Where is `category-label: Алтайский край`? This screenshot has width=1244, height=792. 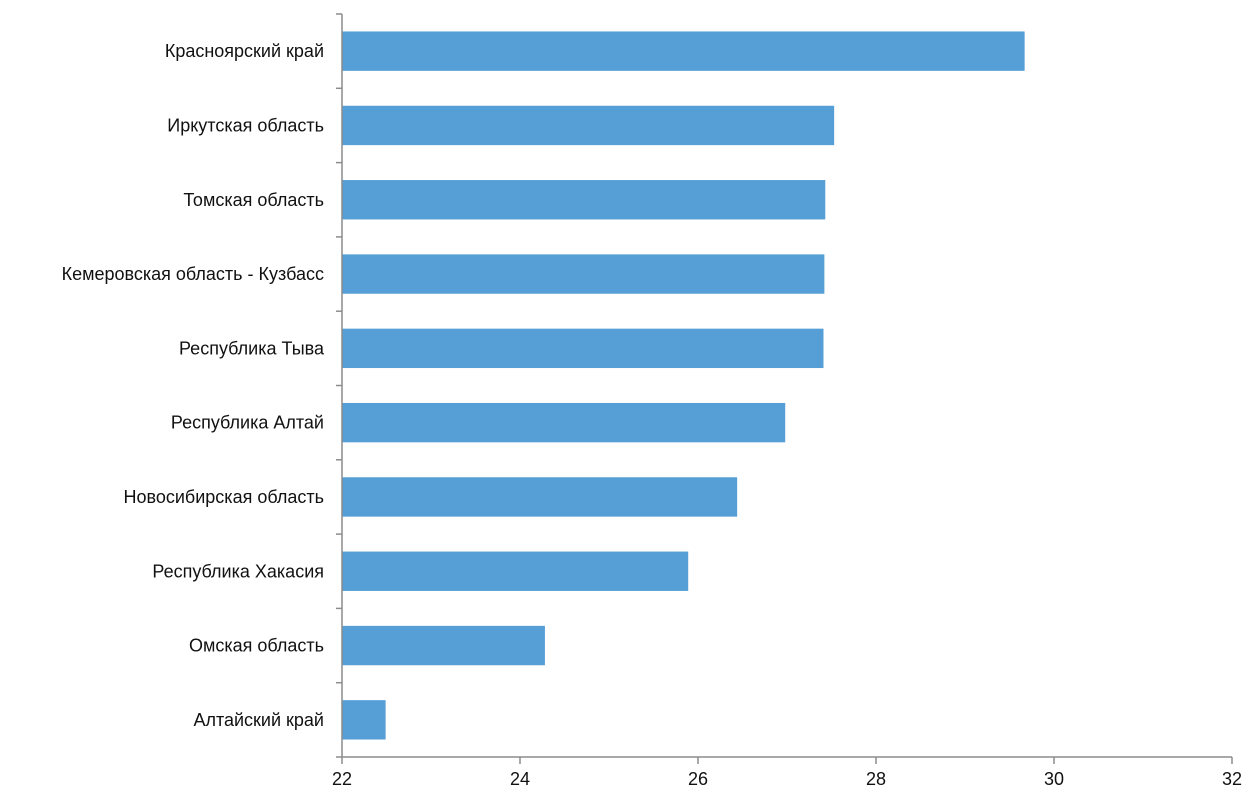 category-label: Алтайский край is located at coordinates (258, 720).